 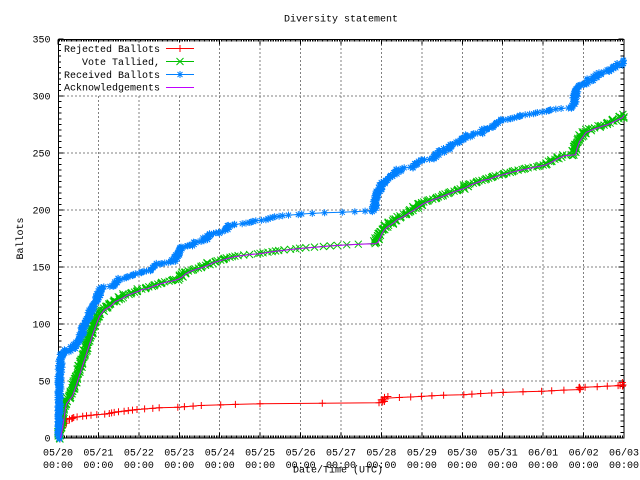 What do you see at coordinates (41, 212) in the screenshot?
I see `svg-text: 200` at bounding box center [41, 212].